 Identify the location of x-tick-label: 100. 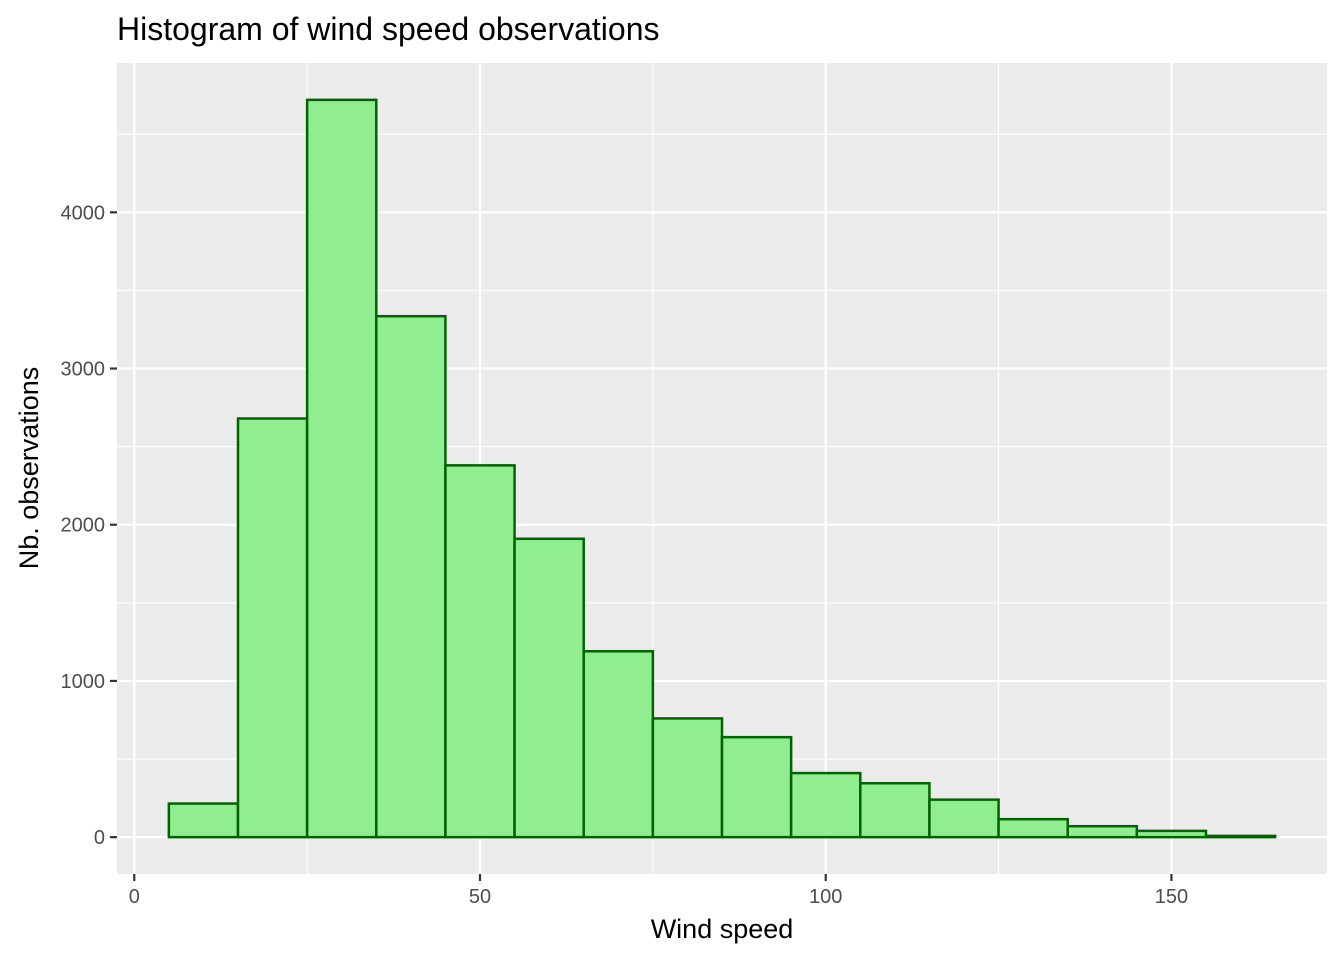
(825, 897).